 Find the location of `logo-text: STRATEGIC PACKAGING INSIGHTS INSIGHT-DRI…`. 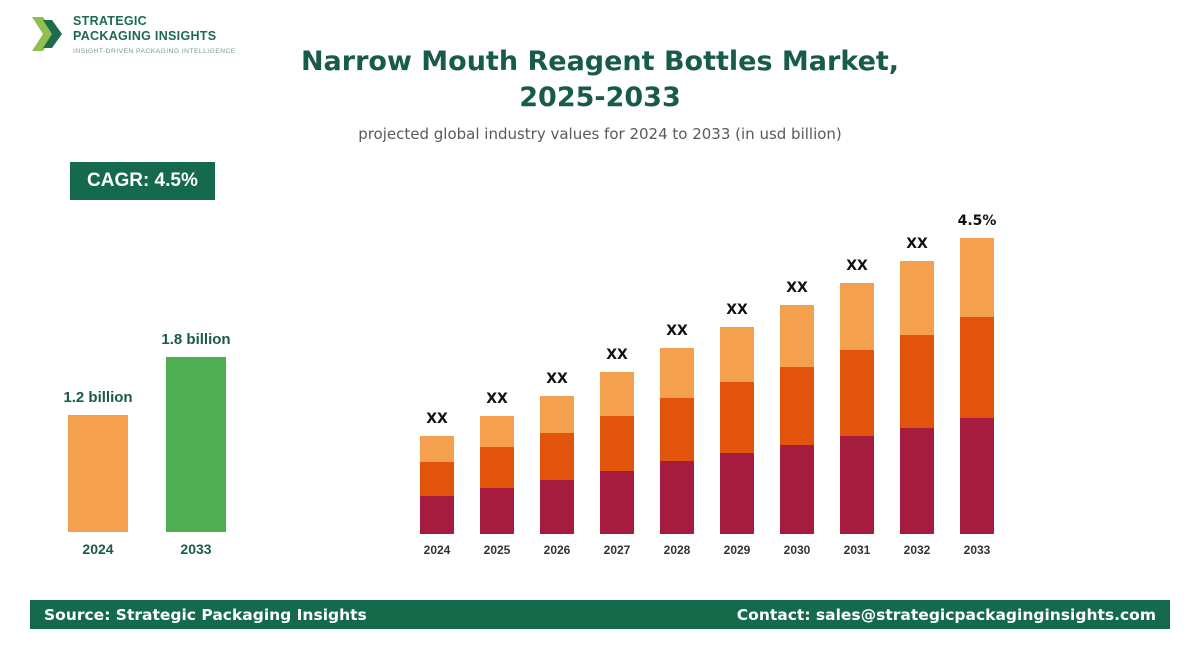

logo-text: STRATEGIC PACKAGING INSIGHTS INSIGHT-DRI… is located at coordinates (154, 34).